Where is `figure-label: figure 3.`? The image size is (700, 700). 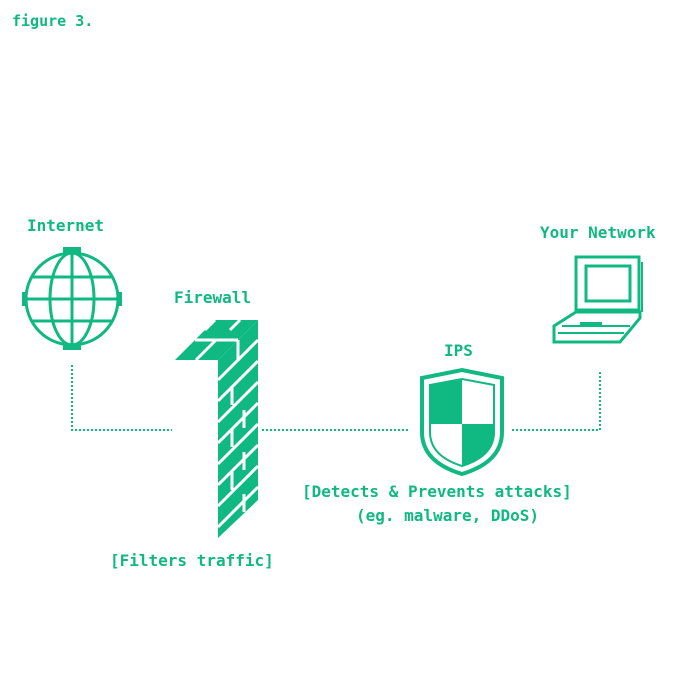 figure-label: figure 3. is located at coordinates (53, 21).